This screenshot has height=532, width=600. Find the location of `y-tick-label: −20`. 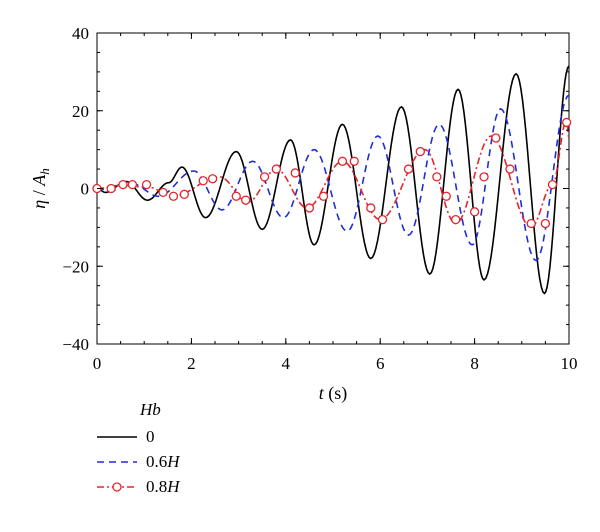

y-tick-label: −20 is located at coordinates (75, 266).